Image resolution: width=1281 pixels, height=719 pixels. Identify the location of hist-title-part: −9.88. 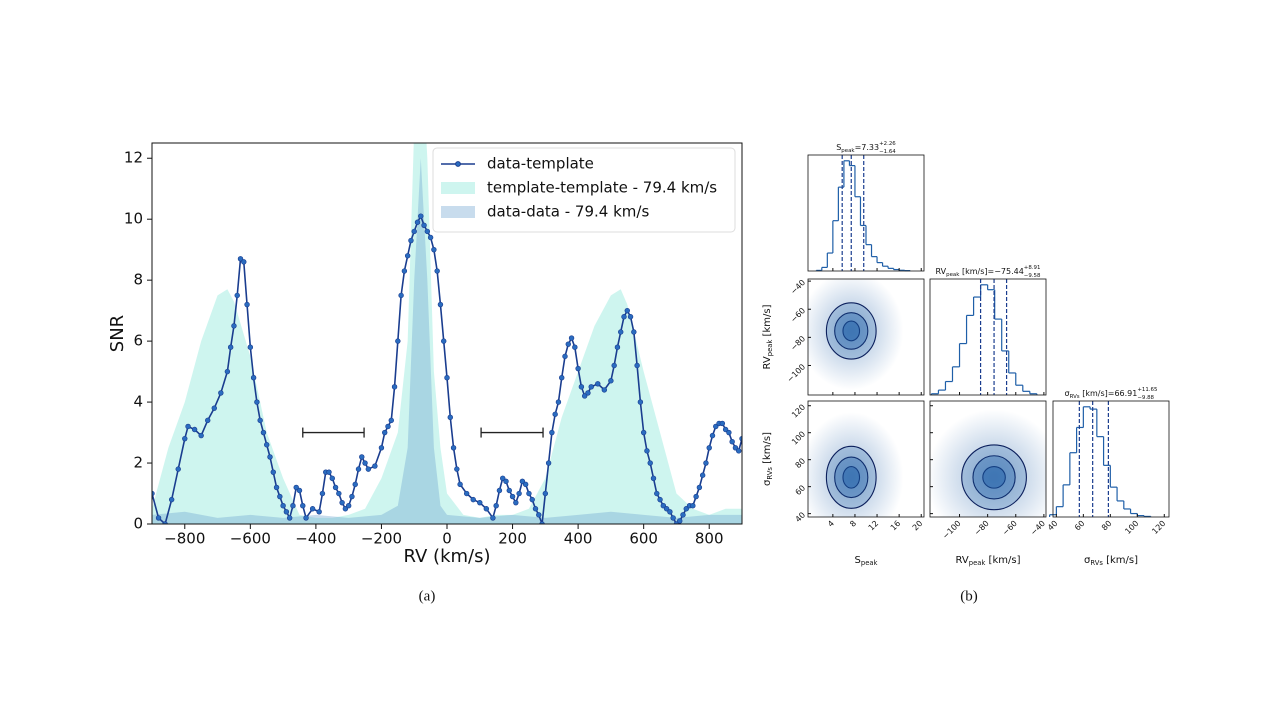
(1145, 398).